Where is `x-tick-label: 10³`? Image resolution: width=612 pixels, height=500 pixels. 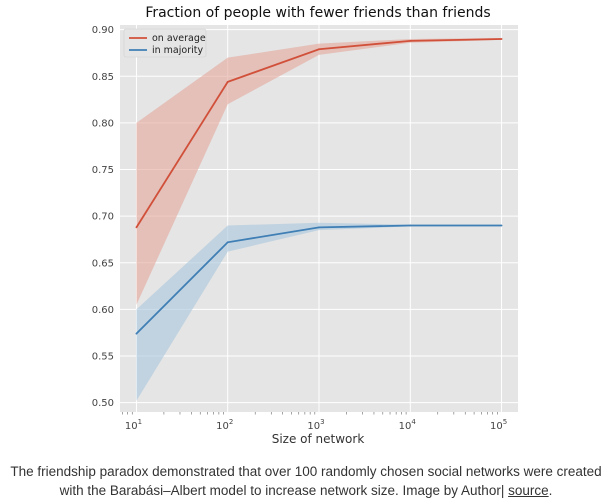
x-tick-label: 10³ is located at coordinates (315, 425).